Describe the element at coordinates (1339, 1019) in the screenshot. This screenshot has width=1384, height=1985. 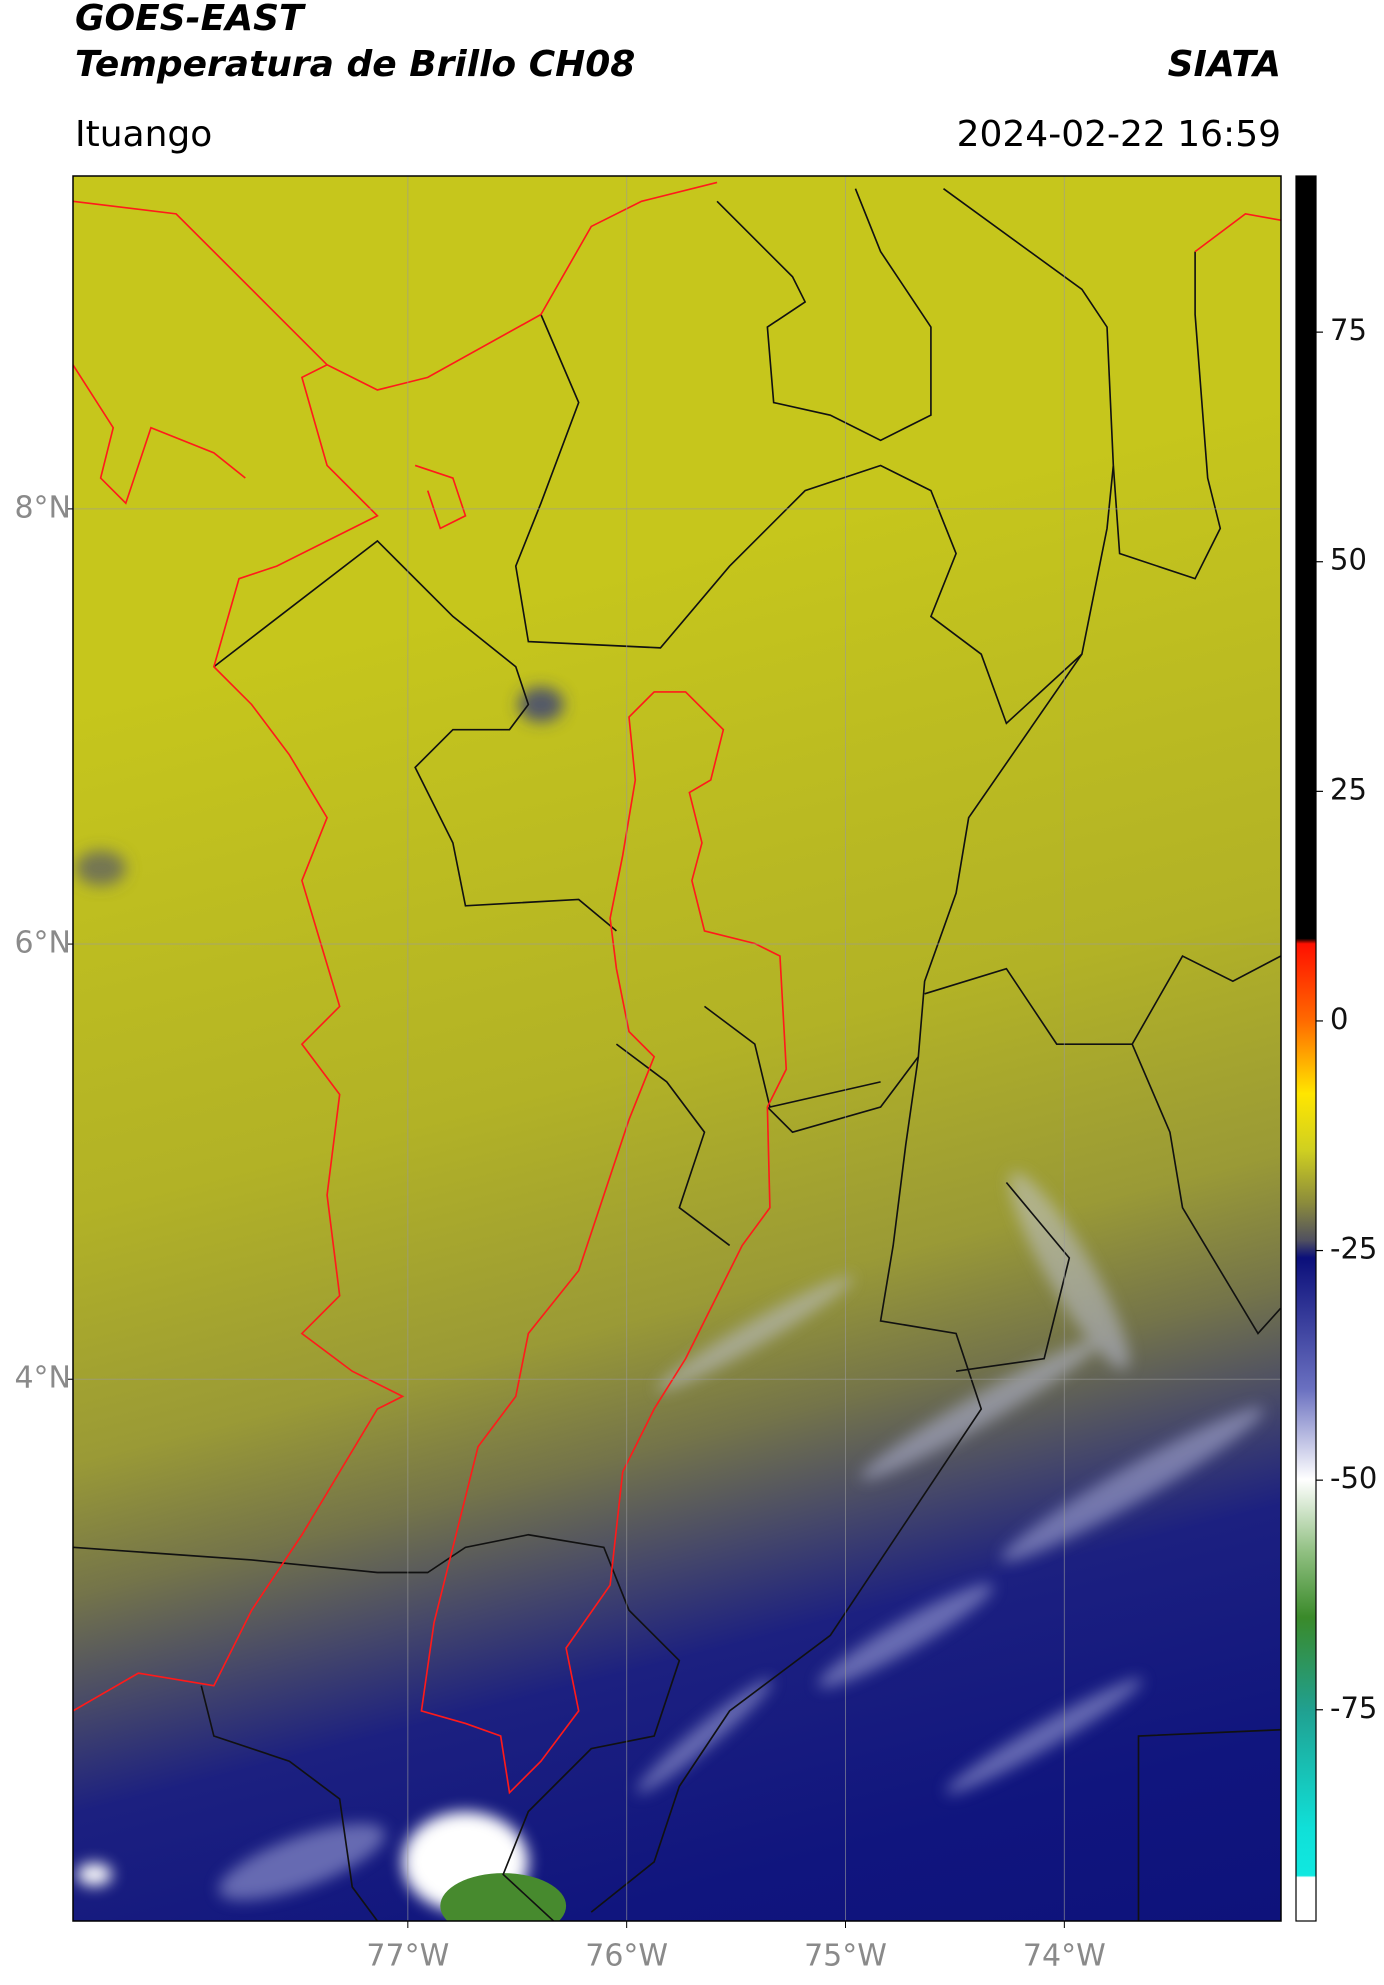
I see `colorbar-label: 0` at that location.